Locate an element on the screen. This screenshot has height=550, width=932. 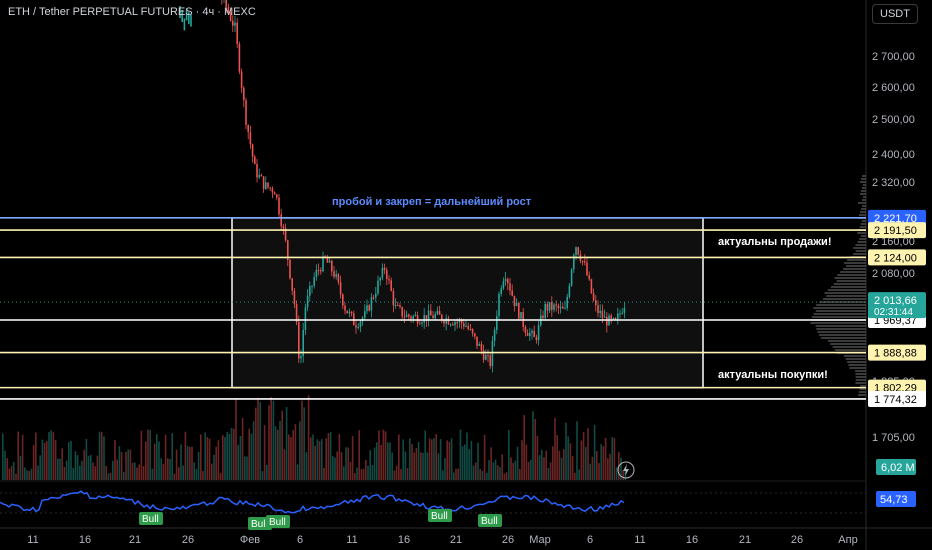
bull-signal-badge is located at coordinates (151, 518).